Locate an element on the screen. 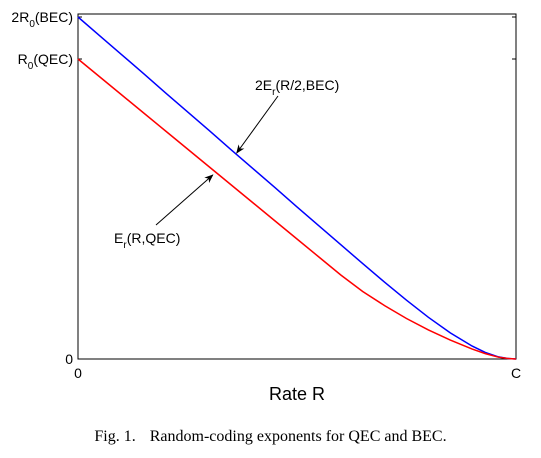  annotation-label-red: Er(R,QEC) is located at coordinates (147, 240).